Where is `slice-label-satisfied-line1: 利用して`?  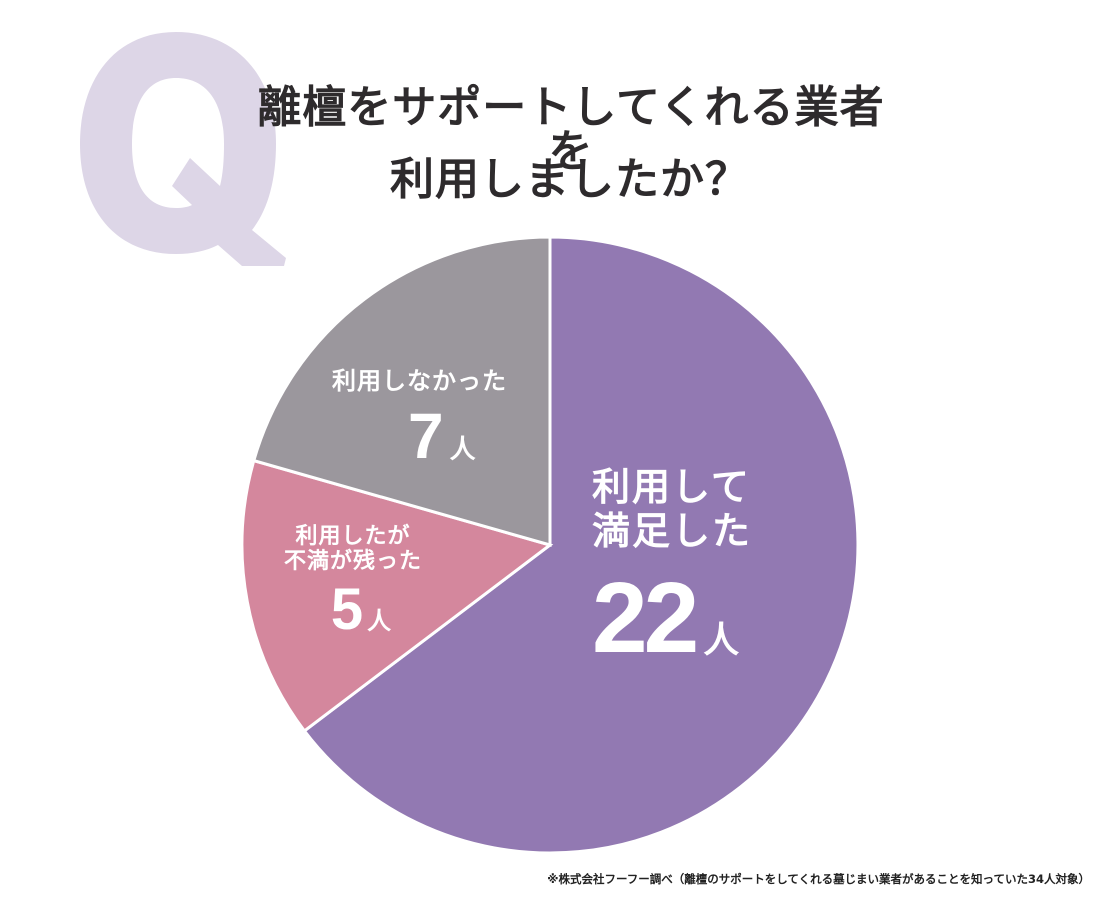
slice-label-satisfied-line1: 利用して is located at coordinates (671, 487).